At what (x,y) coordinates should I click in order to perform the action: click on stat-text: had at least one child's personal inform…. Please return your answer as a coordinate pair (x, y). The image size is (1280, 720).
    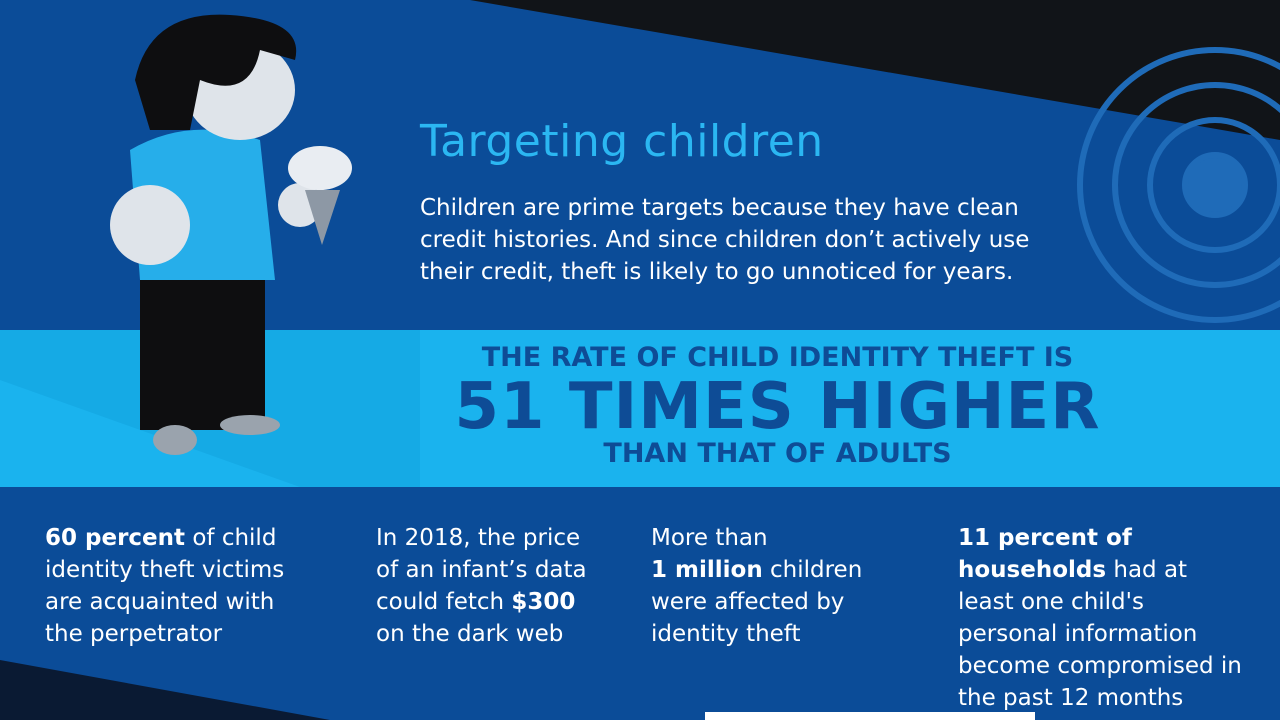
    Looking at the image, I should click on (1100, 634).